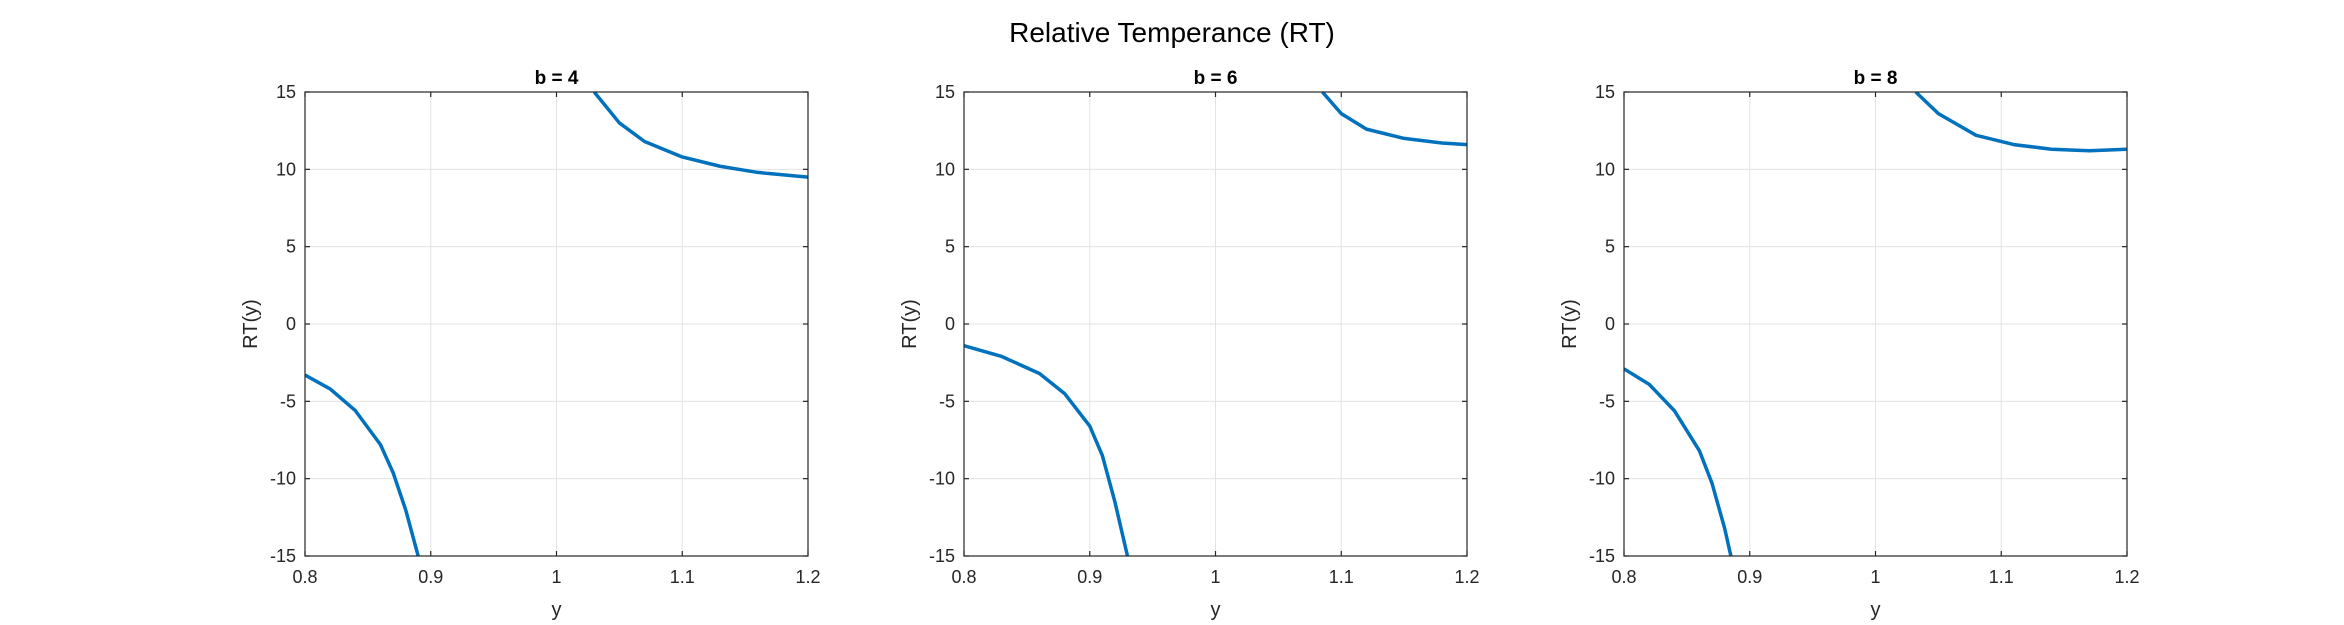 This screenshot has width=2344, height=625. What do you see at coordinates (1876, 78) in the screenshot?
I see `subplot-title: b = 8` at bounding box center [1876, 78].